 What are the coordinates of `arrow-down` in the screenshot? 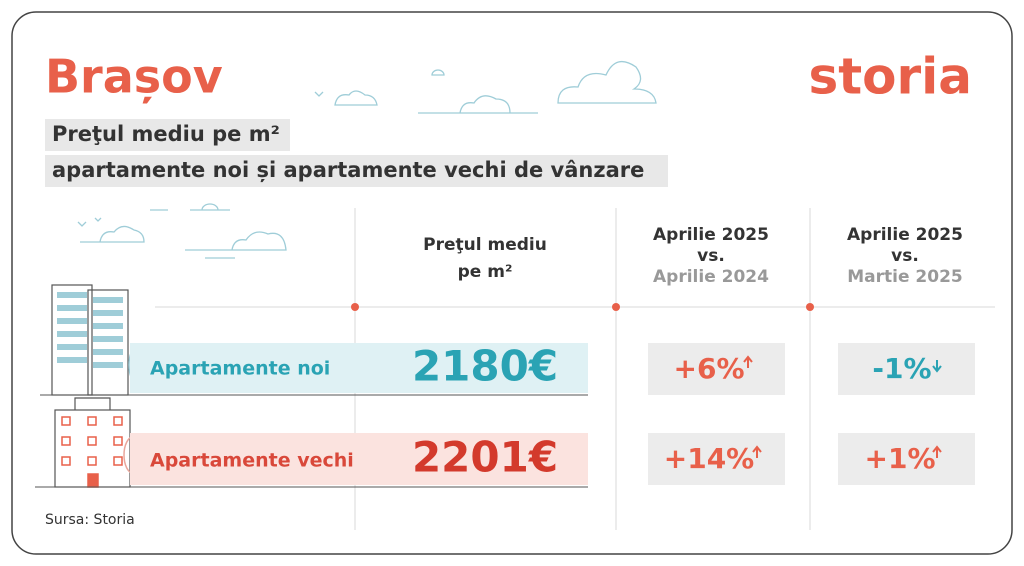 It's located at (937, 366).